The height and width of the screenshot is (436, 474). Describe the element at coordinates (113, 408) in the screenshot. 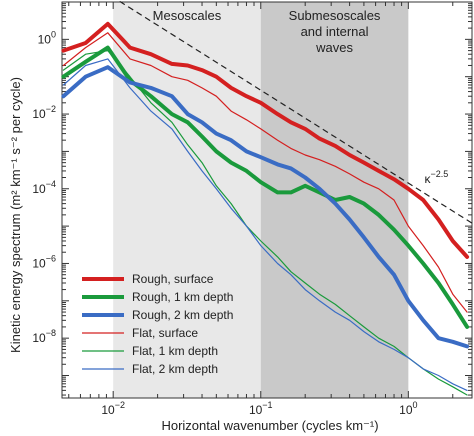

I see `x-tick-label: 10⁻²` at that location.